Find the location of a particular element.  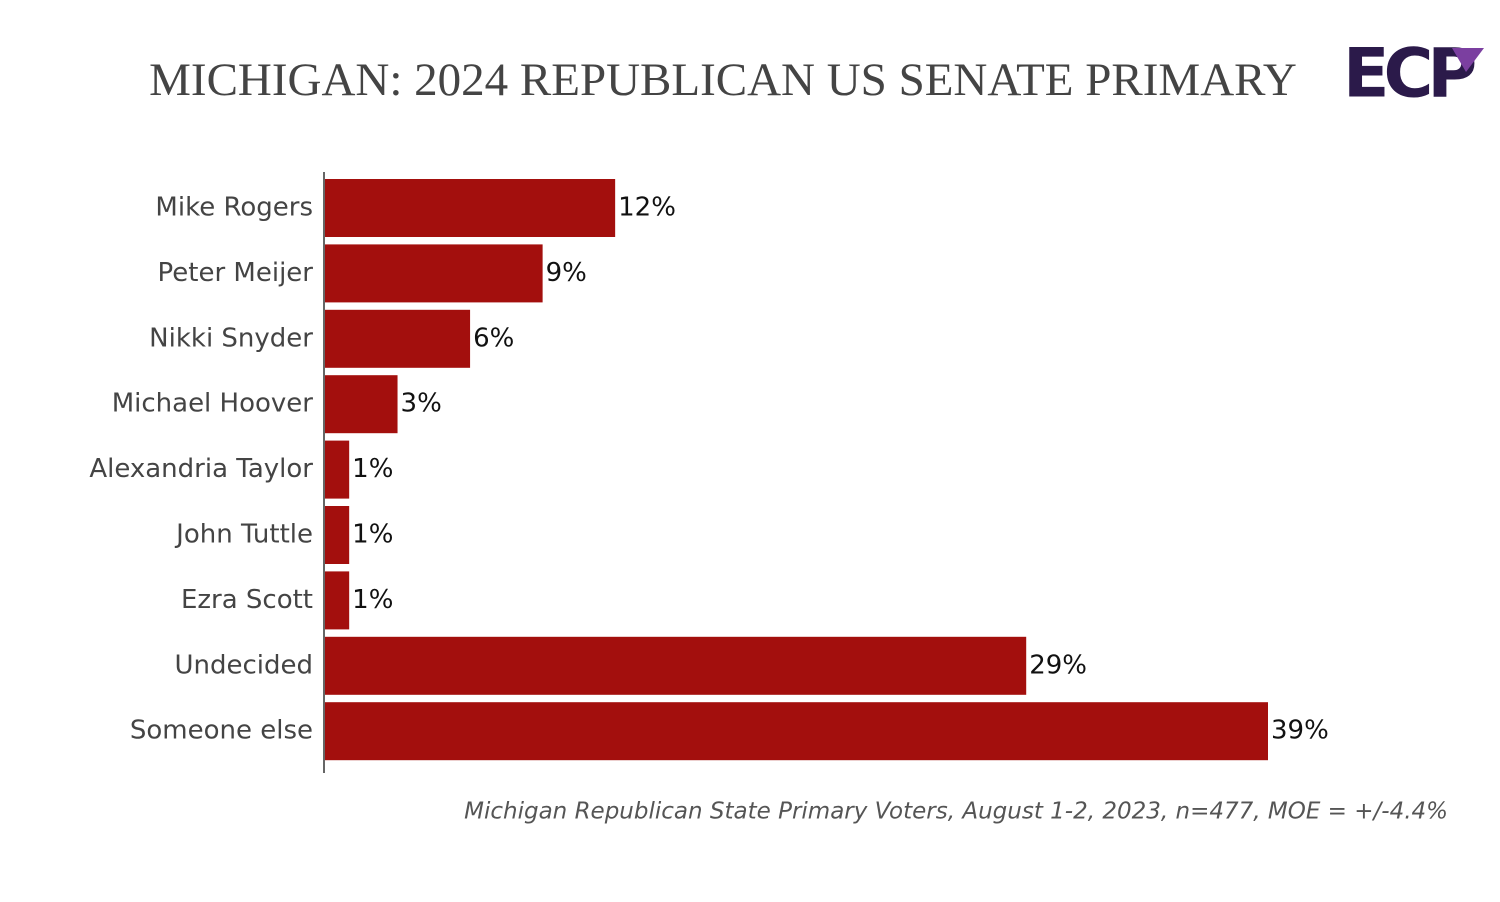

value-label: 12% is located at coordinates (647, 208).